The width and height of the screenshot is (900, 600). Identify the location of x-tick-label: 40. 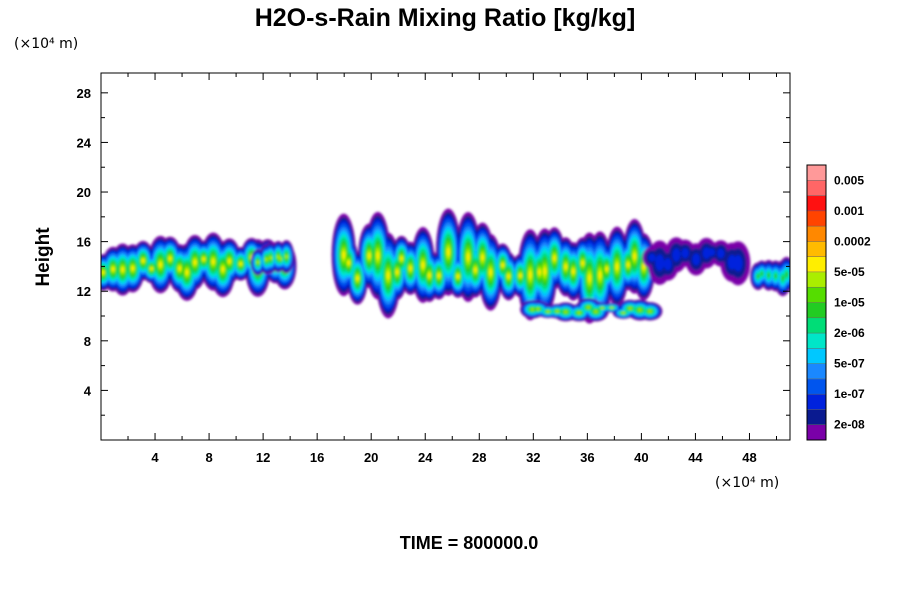
(641, 457).